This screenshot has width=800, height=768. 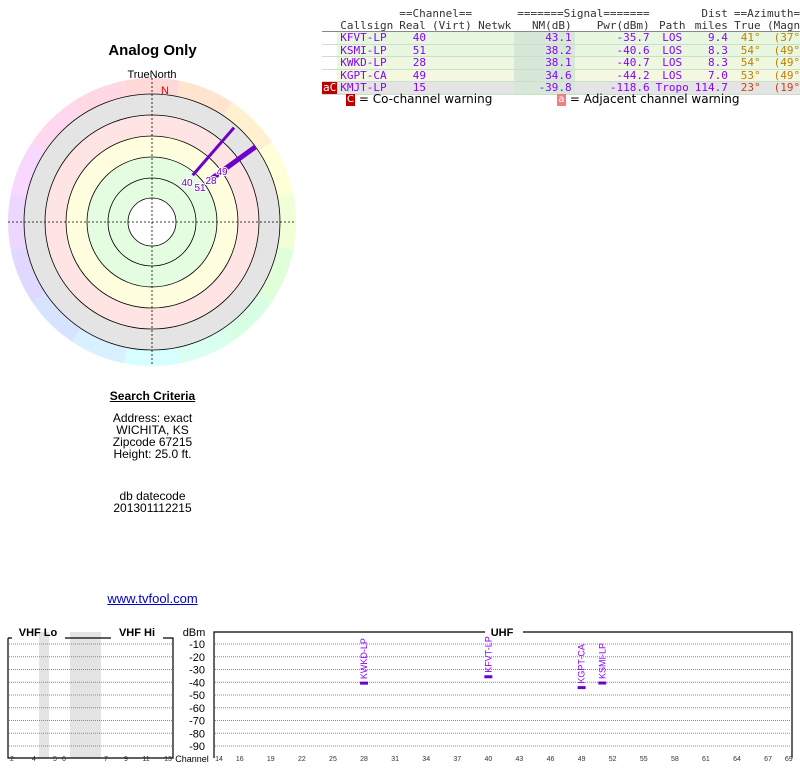 I want to click on col-miles: miles, so click(x=711, y=25).